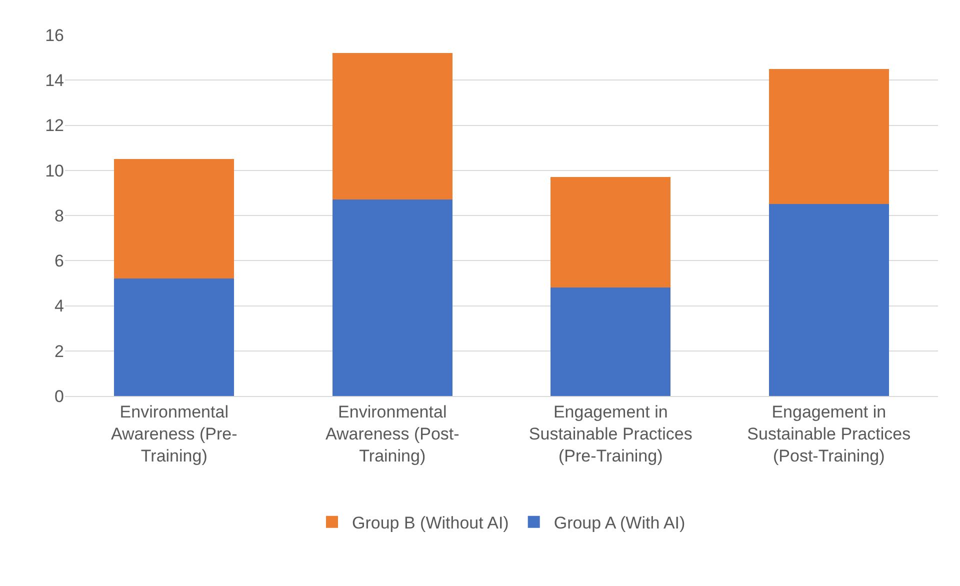  Describe the element at coordinates (54, 126) in the screenshot. I see `y-tick-label: 12` at that location.